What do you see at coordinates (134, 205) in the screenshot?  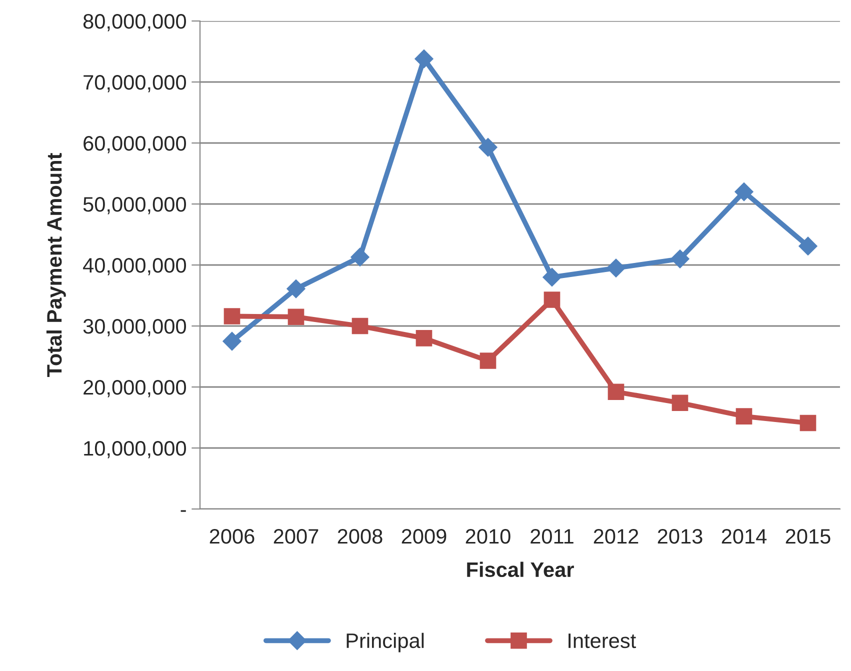 I see `y-tick-label: 50,000,000` at bounding box center [134, 205].